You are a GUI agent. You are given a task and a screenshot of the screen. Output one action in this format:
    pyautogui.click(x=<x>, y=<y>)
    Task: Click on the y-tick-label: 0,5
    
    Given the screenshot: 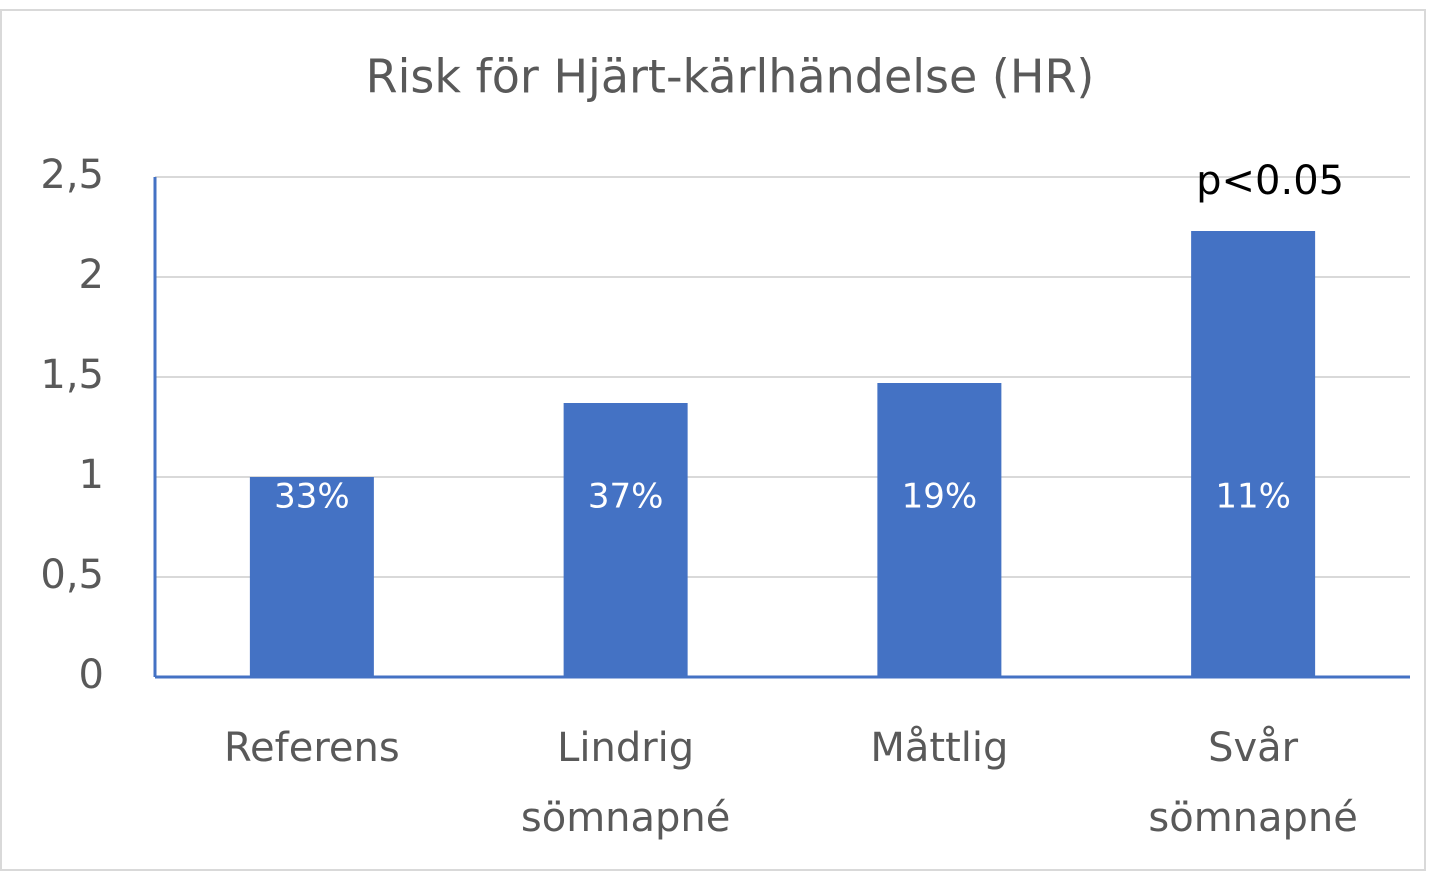 What is the action you would take?
    pyautogui.click(x=72, y=575)
    